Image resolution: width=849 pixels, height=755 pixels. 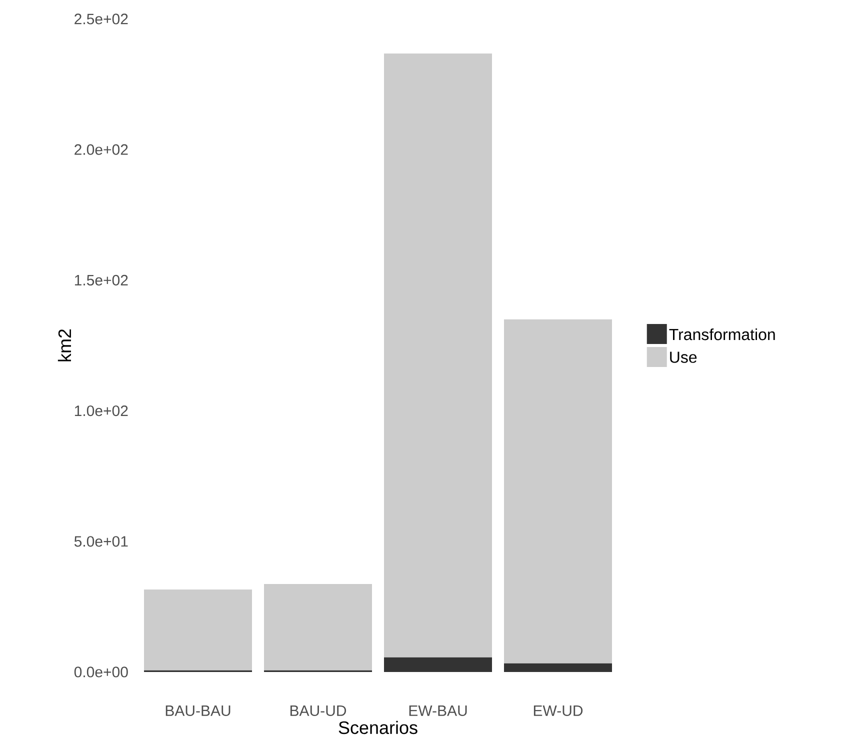 What do you see at coordinates (101, 672) in the screenshot?
I see `y-tick-label: 0.0e+00` at bounding box center [101, 672].